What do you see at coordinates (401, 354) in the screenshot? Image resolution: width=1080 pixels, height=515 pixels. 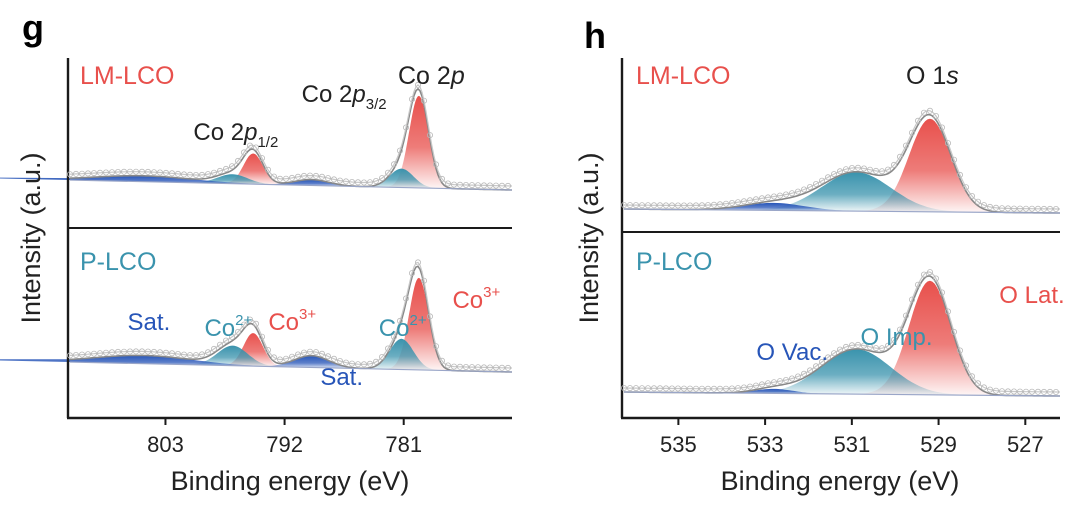 I see `component-peak-teal` at bounding box center [401, 354].